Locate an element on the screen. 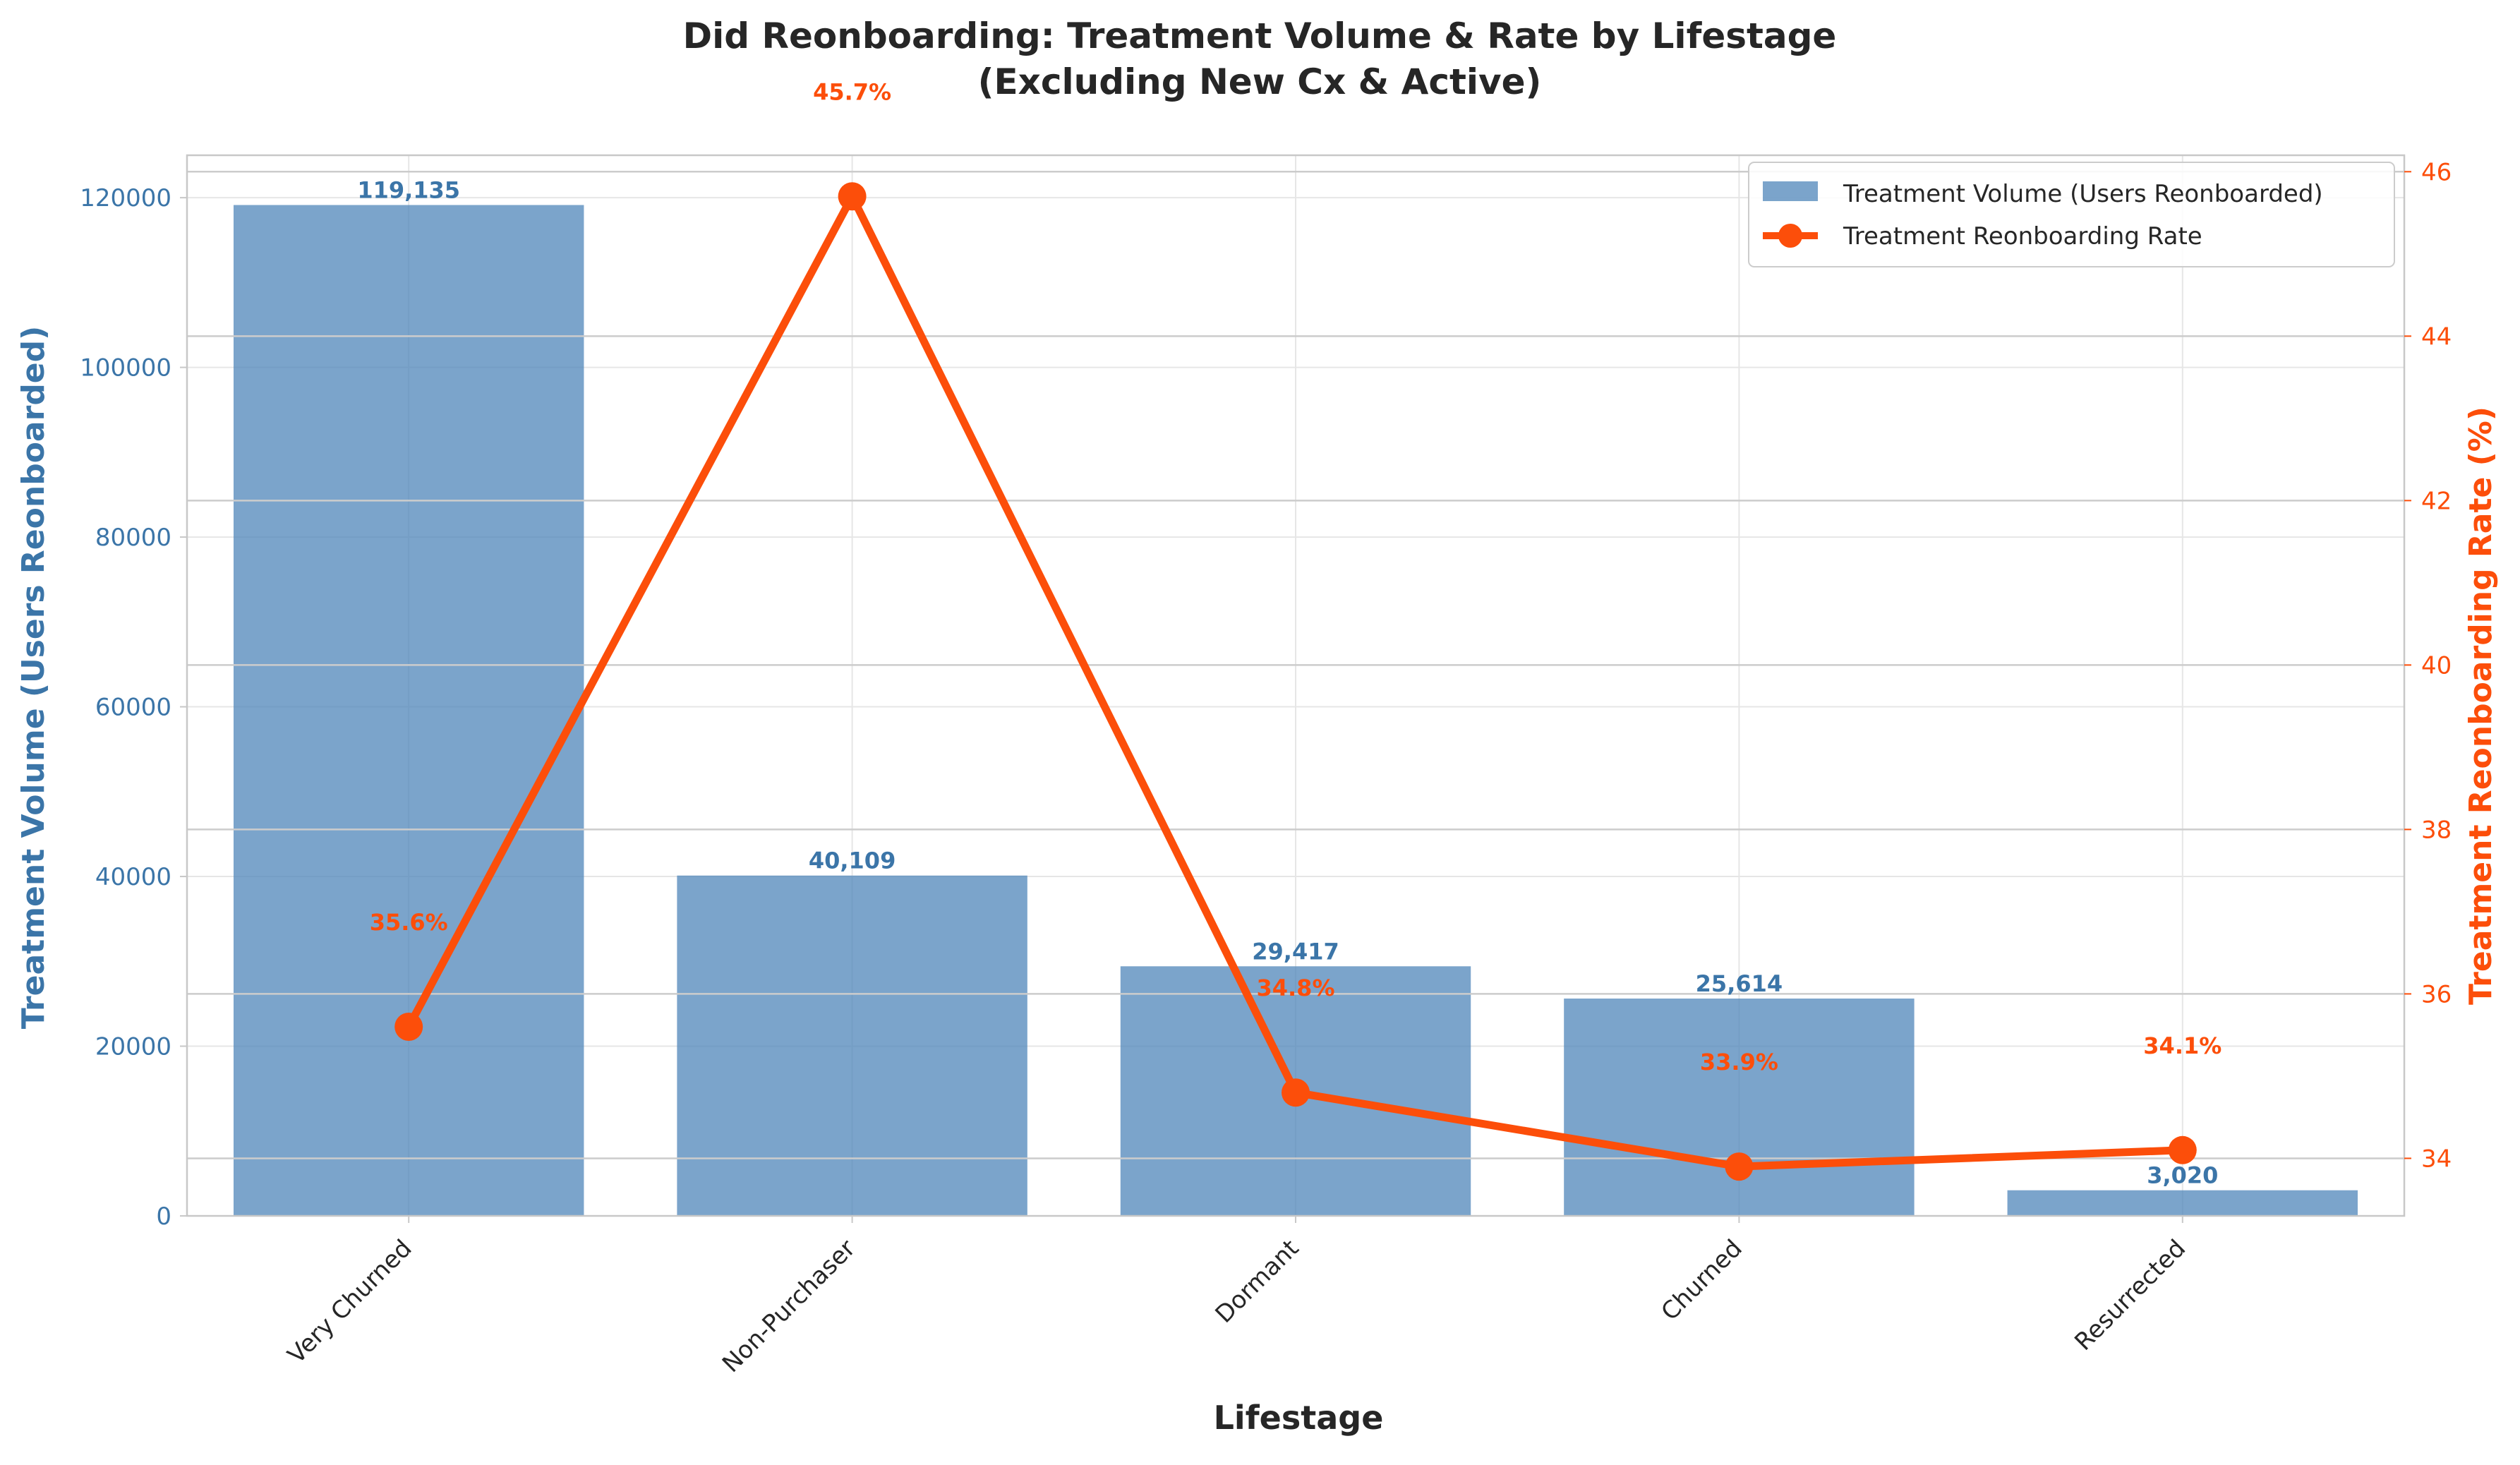 The image size is (2520, 1465). bar-value-label: 25,614 is located at coordinates (1740, 983).